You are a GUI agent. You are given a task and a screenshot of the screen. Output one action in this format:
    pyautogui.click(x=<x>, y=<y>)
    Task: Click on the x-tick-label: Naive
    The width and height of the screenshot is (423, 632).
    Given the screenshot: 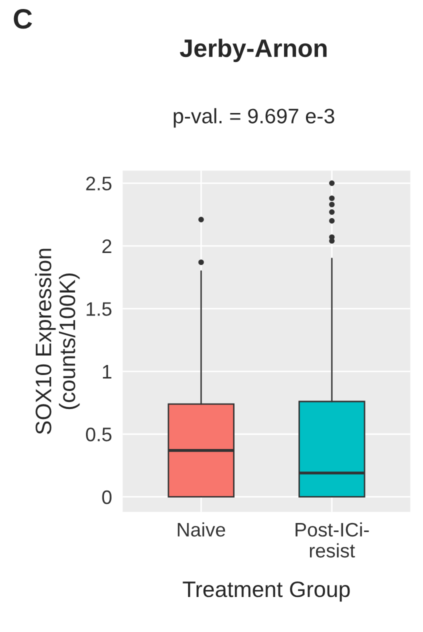 What is the action you would take?
    pyautogui.click(x=202, y=529)
    